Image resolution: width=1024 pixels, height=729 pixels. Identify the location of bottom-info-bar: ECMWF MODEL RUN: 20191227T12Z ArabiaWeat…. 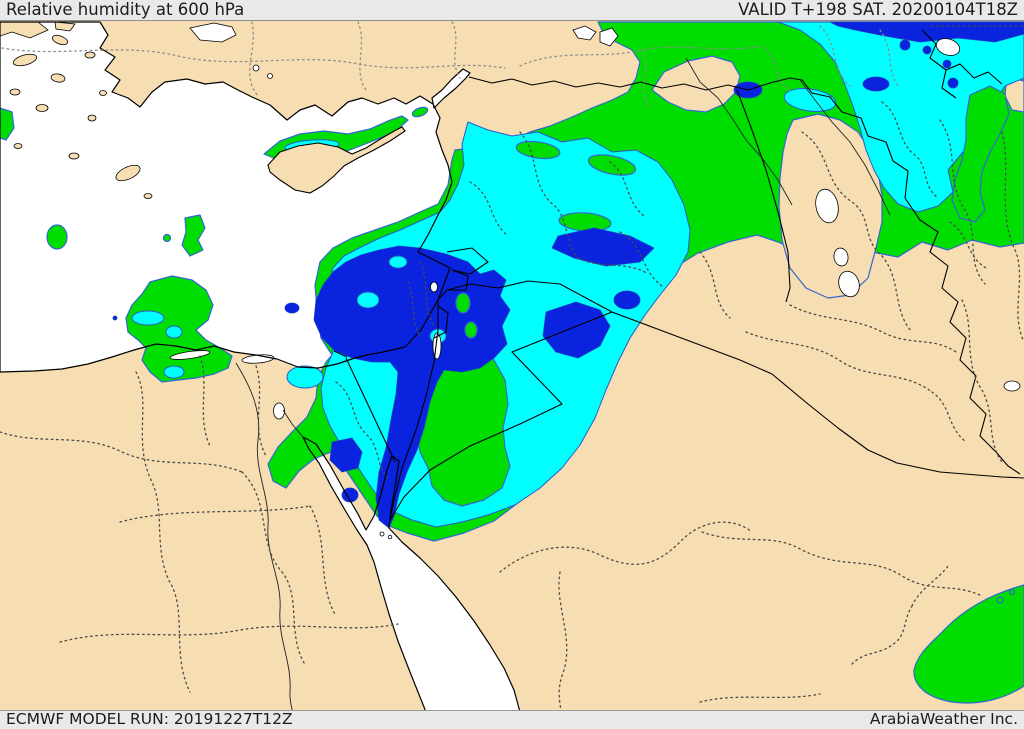
(512, 719).